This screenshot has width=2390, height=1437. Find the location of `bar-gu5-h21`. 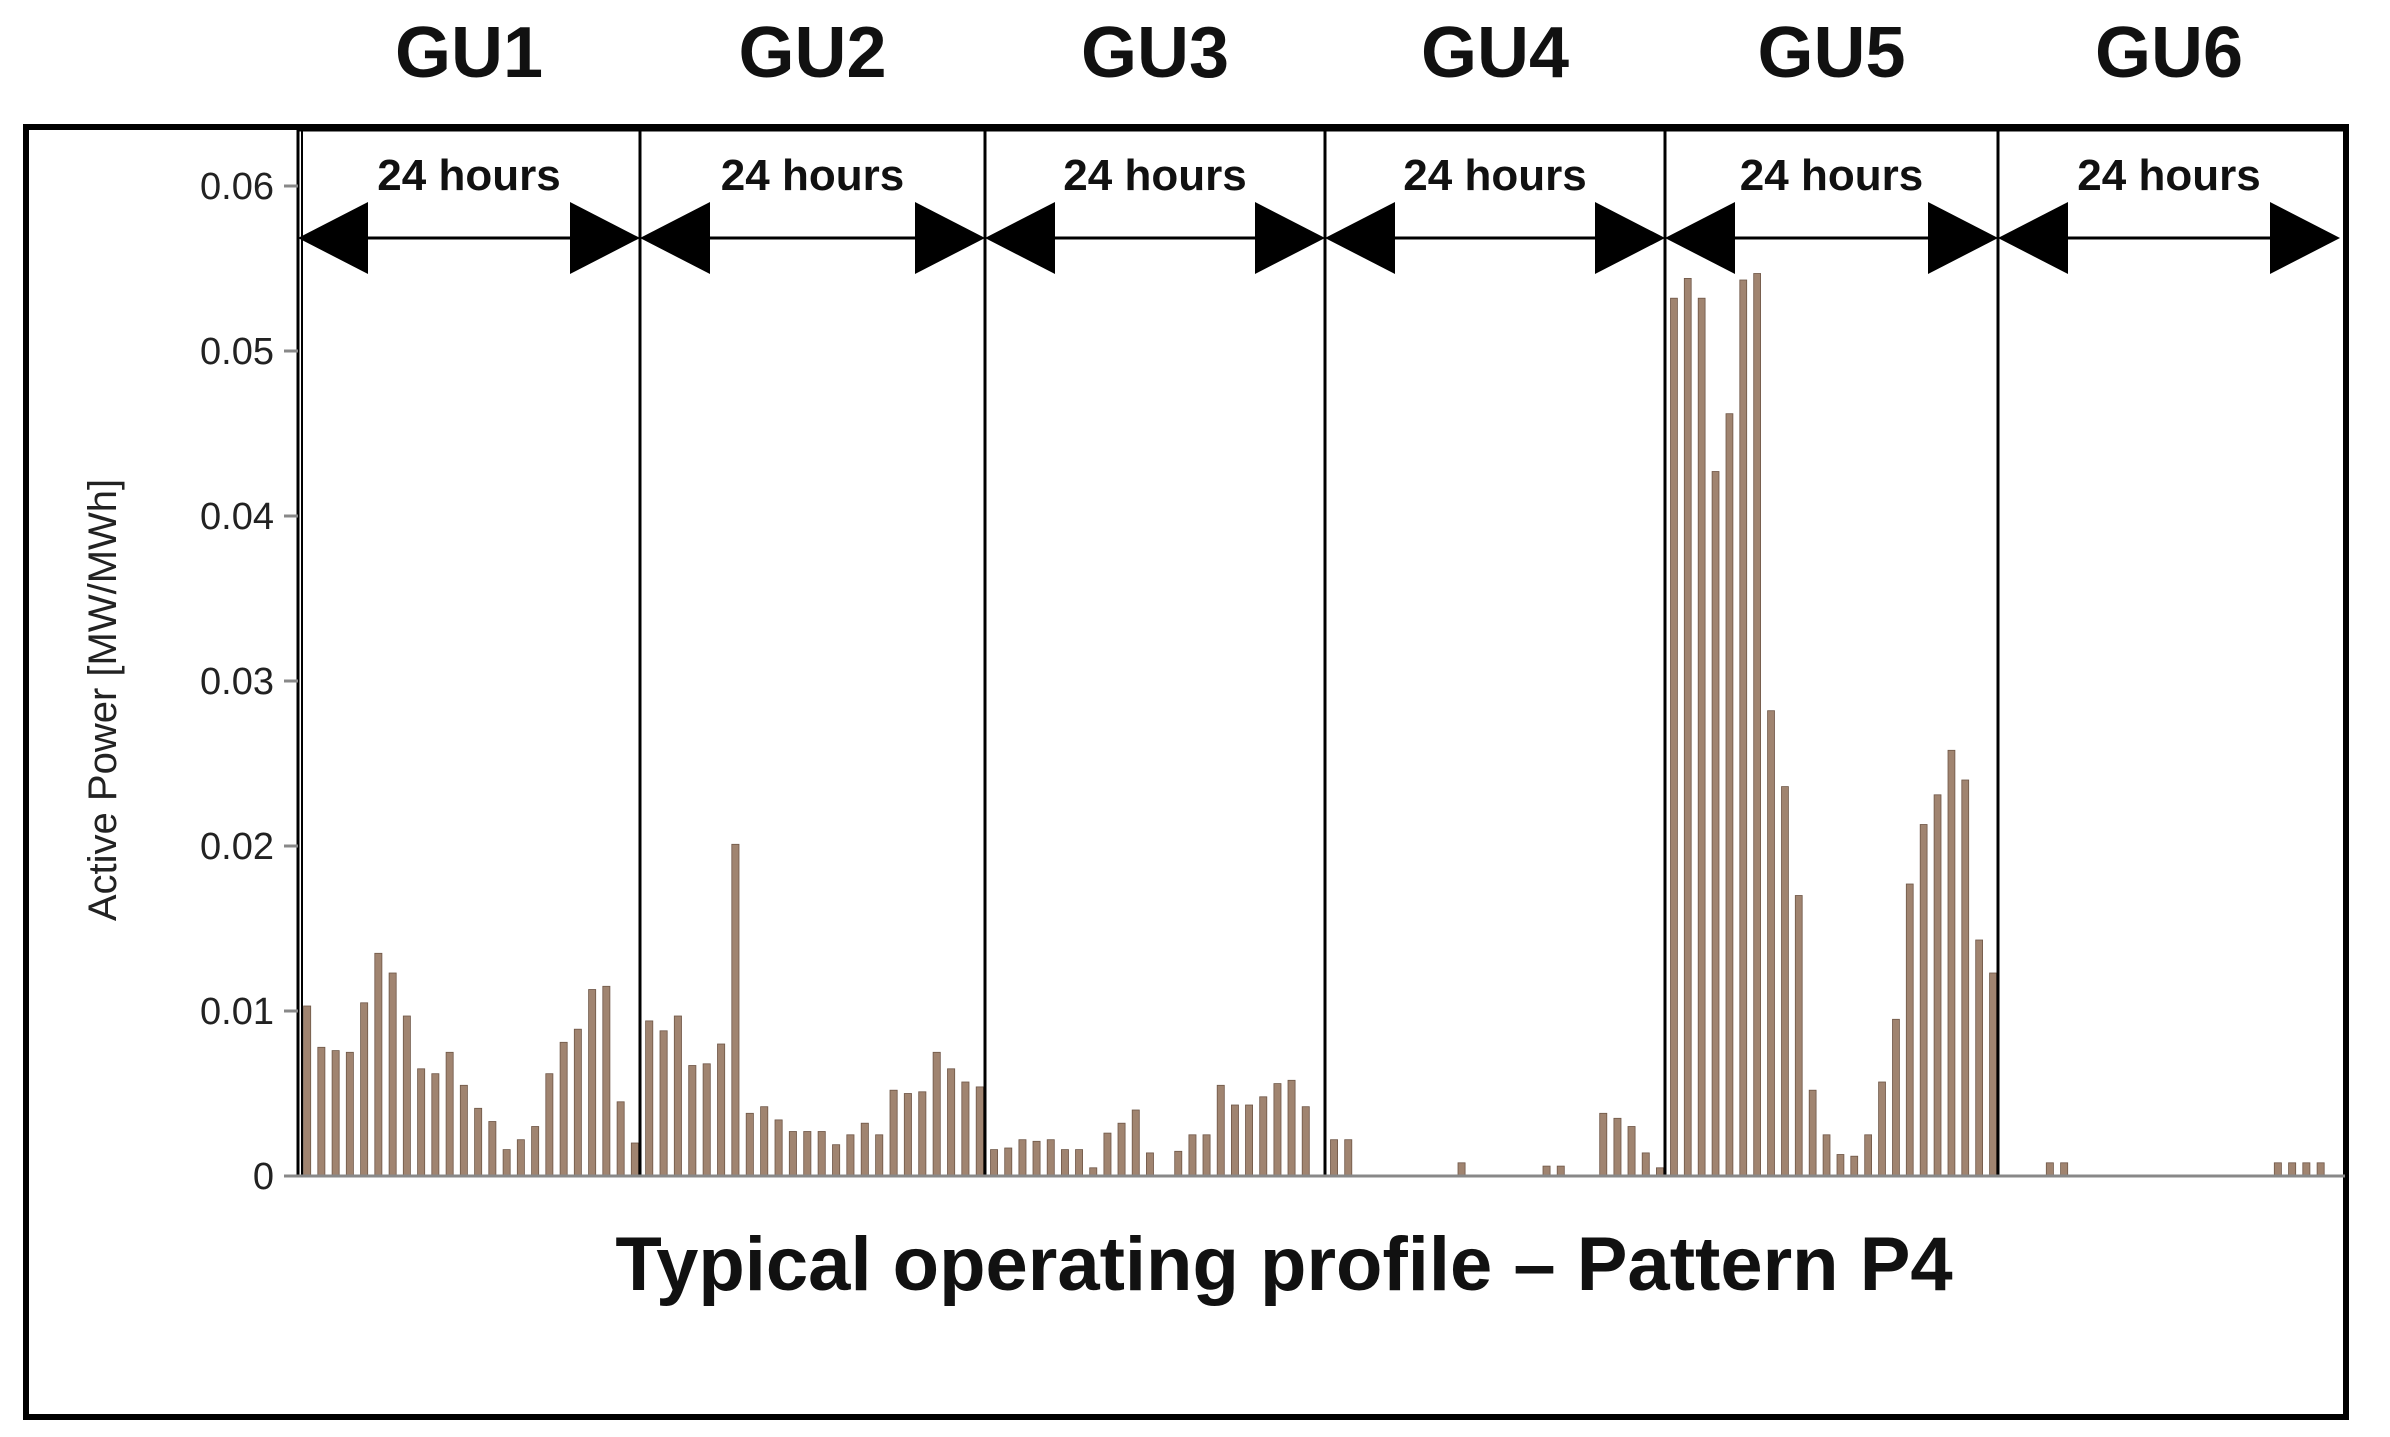

bar-gu5-h21 is located at coordinates (1951, 963).